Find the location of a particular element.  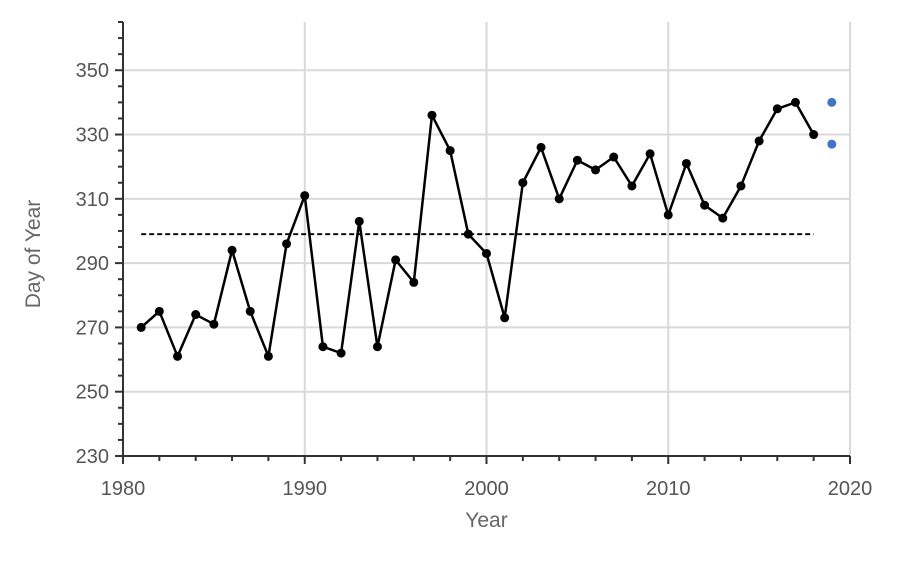

x-tick-label: 1980 is located at coordinates (123, 489).